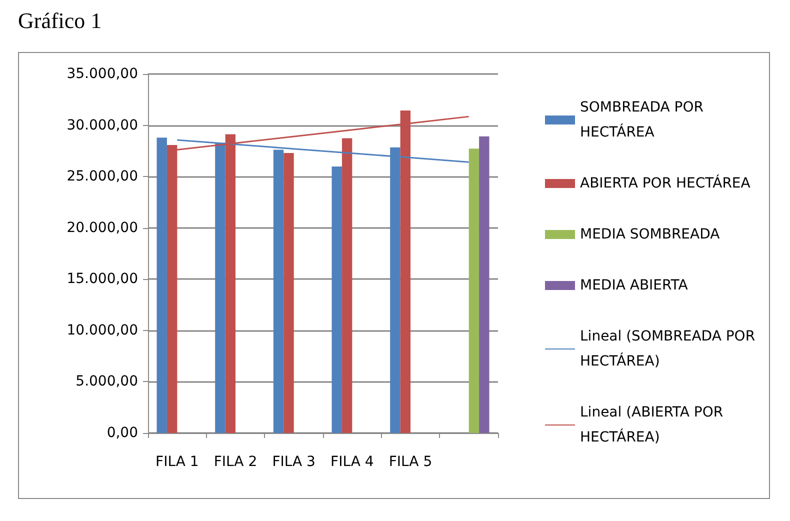  What do you see at coordinates (650, 234) in the screenshot?
I see `legend-label: MEDIA SOMBREADA` at bounding box center [650, 234].